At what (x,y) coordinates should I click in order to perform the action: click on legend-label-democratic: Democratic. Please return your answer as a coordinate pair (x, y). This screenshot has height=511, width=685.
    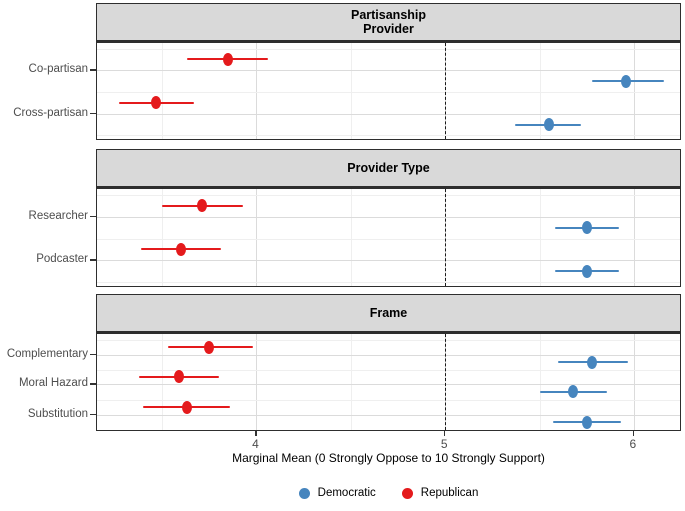
    Looking at the image, I should click on (346, 493).